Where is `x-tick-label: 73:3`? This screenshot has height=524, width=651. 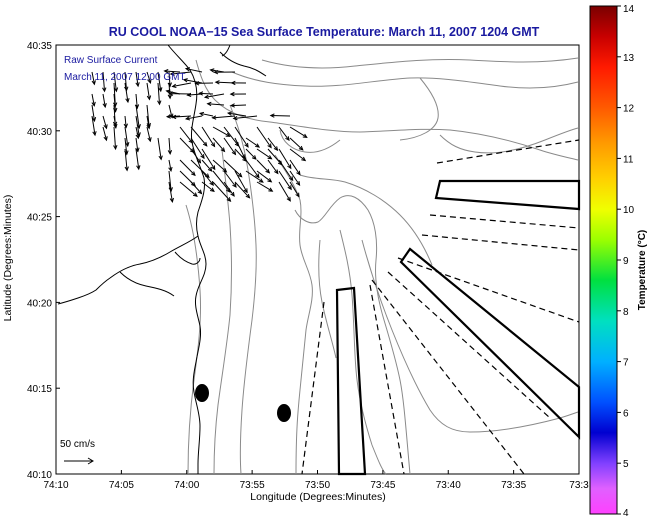 x-tick-label: 73:3 is located at coordinates (579, 485).